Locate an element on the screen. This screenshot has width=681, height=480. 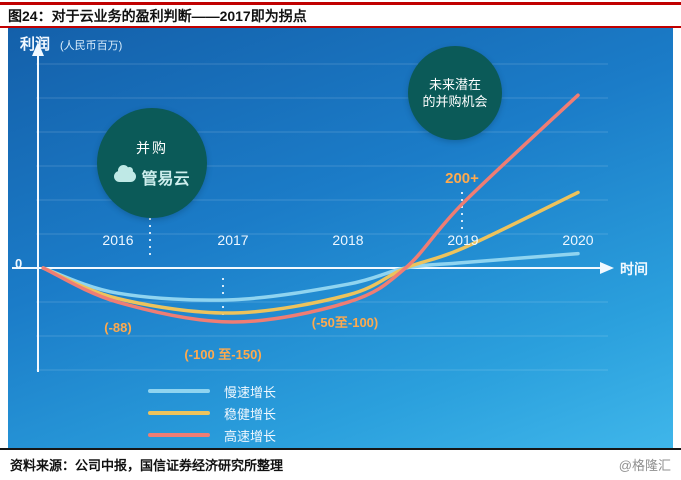
guanyiyun-logo: 管易云 is located at coordinates (152, 177).